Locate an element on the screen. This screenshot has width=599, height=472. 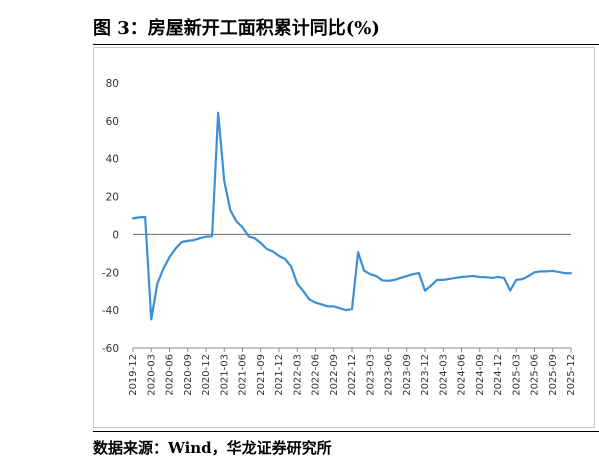
x-tick-label: 2020-03 is located at coordinates (151, 375).